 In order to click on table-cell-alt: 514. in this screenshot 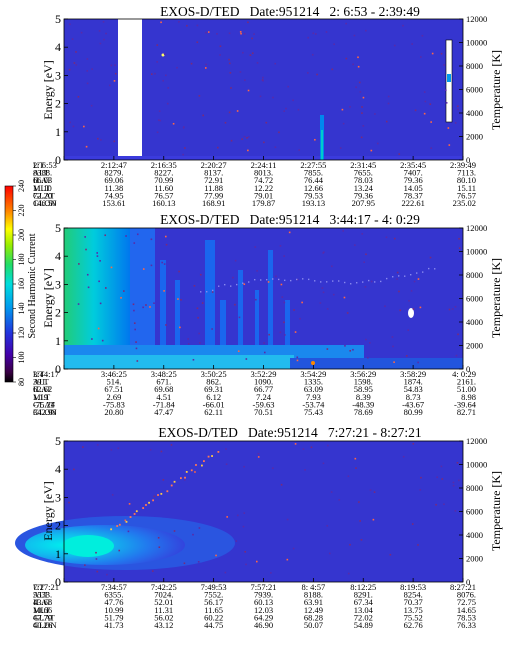, I will do `click(113, 382)`.